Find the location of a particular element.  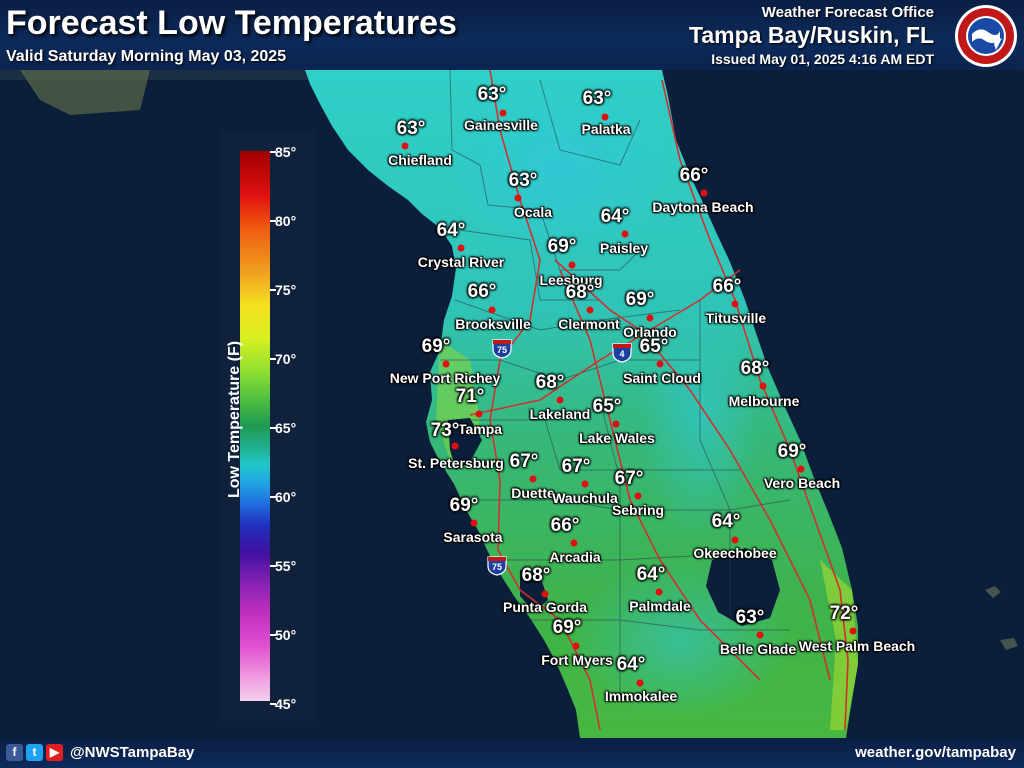

legend-tick-label: 80° is located at coordinates (286, 221).